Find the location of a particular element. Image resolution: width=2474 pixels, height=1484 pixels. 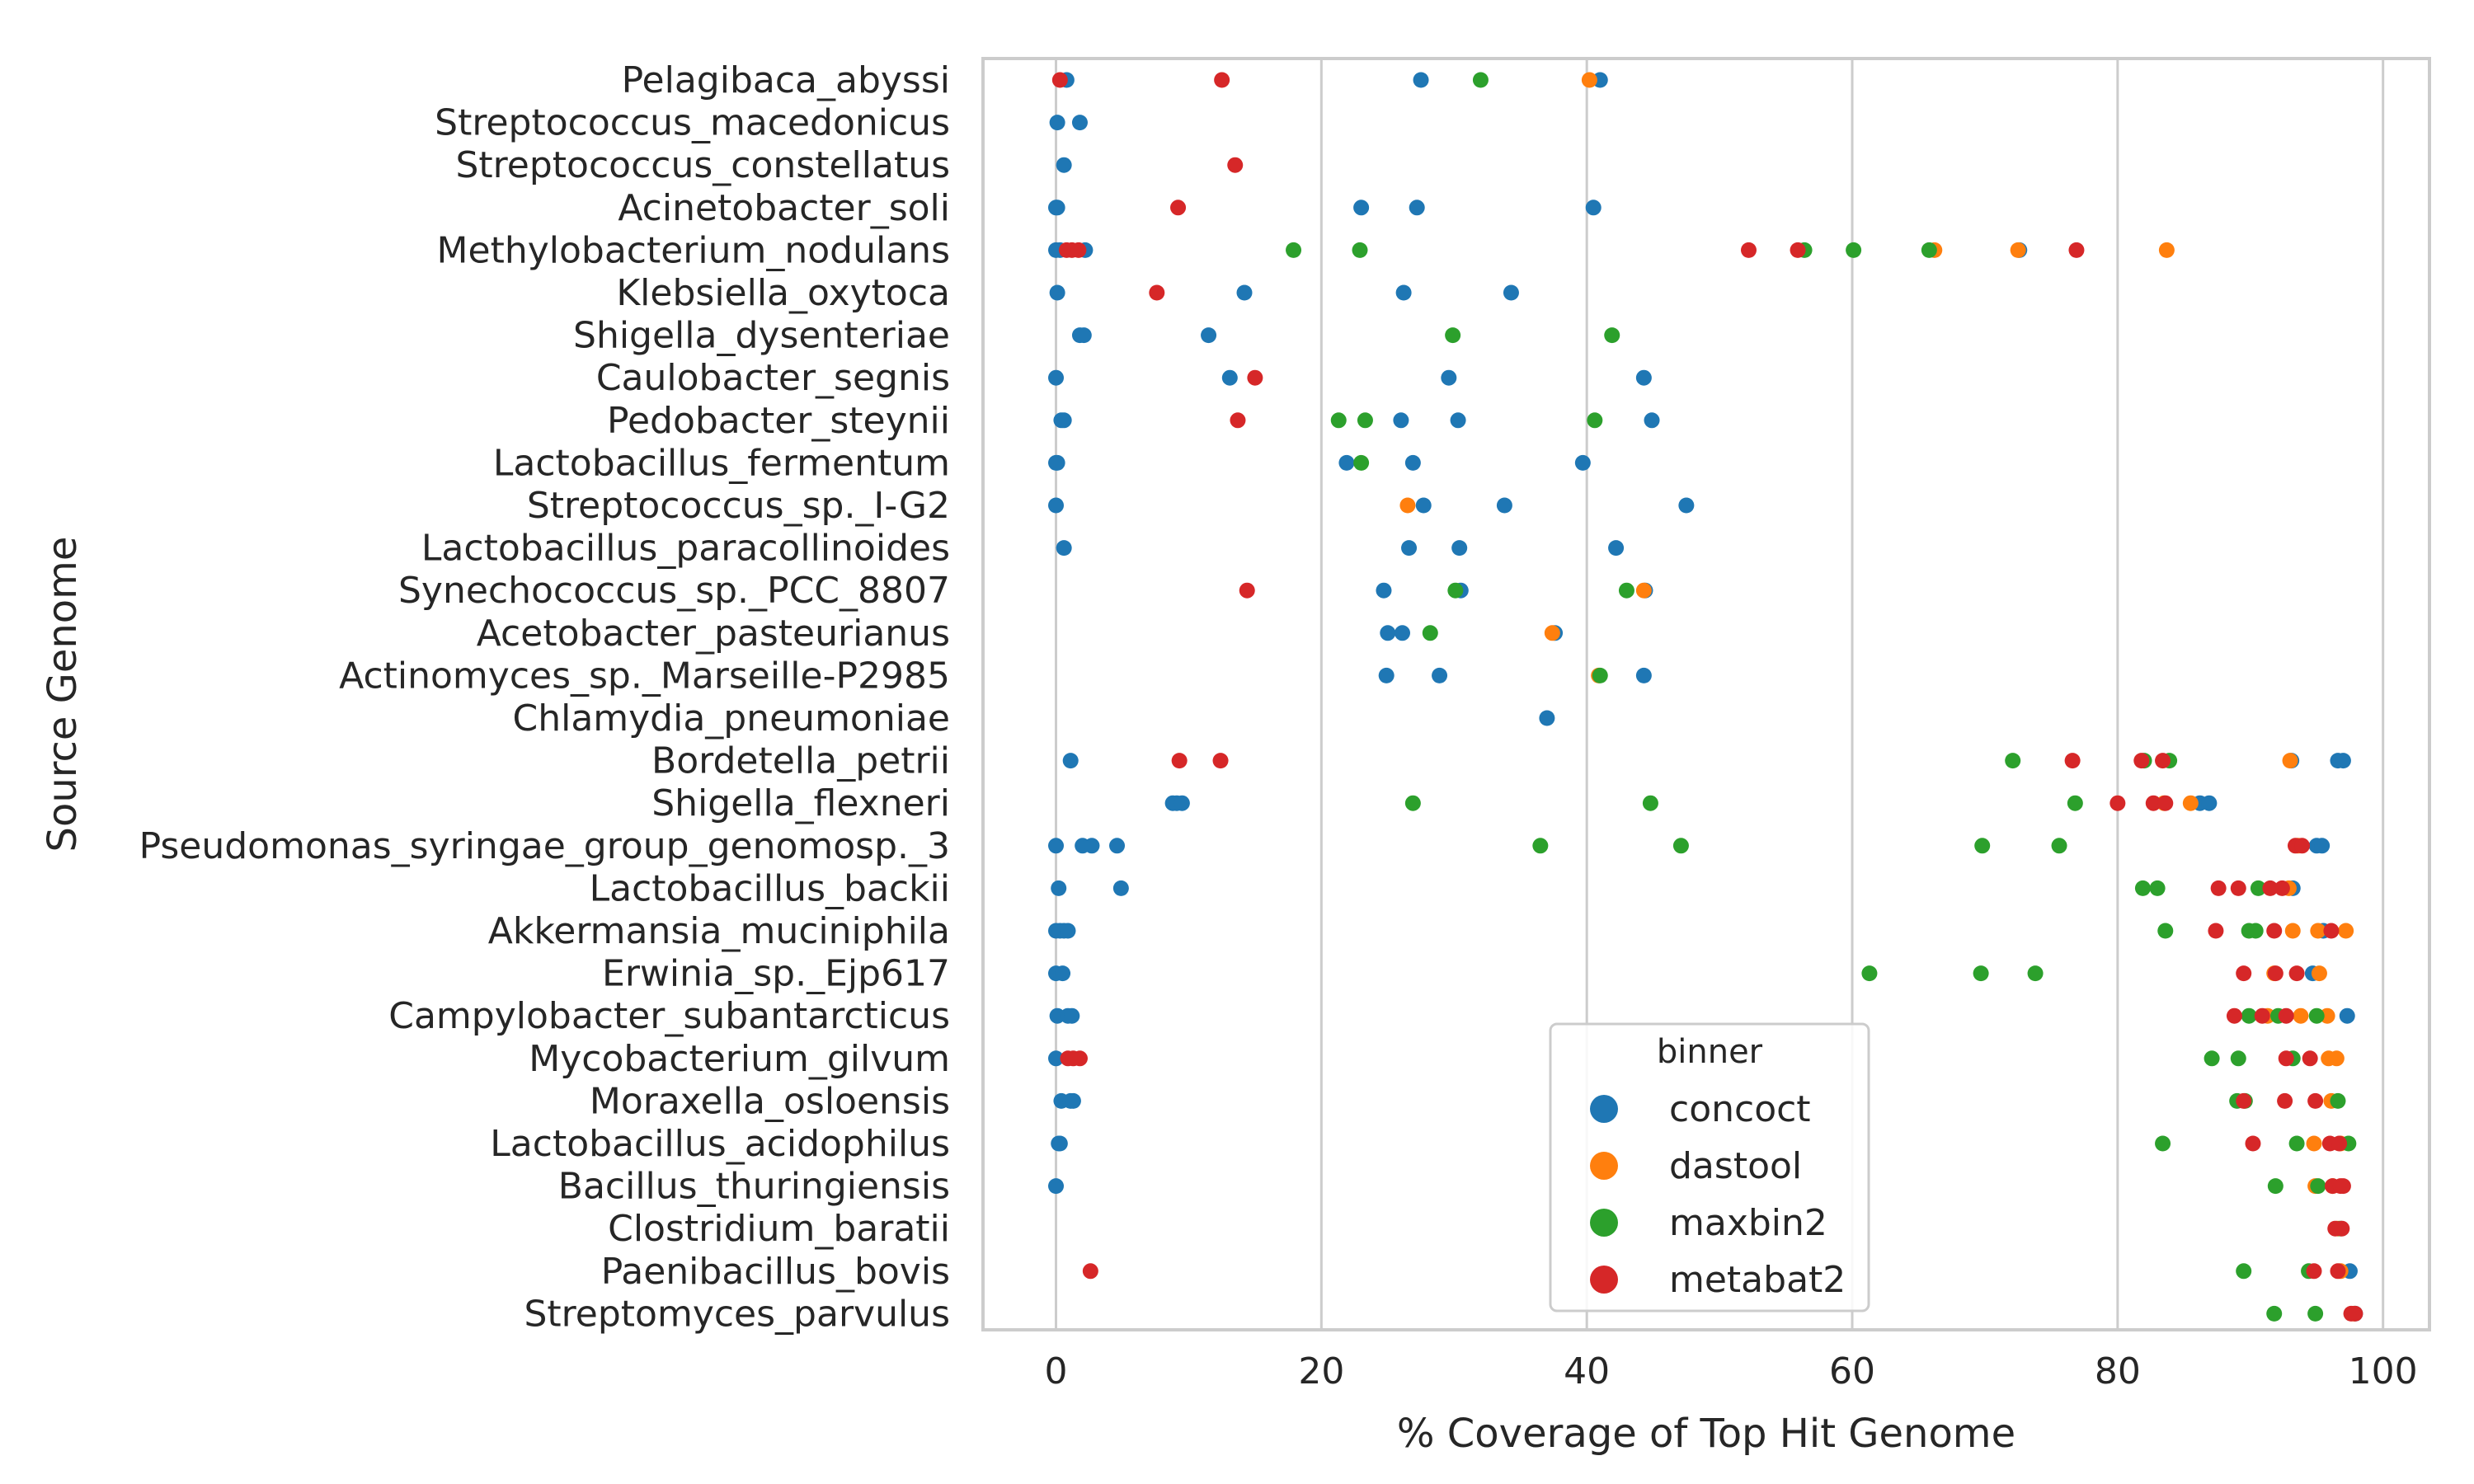

y-tick-label: Campylobacter_subantarcticus is located at coordinates (669, 1016).